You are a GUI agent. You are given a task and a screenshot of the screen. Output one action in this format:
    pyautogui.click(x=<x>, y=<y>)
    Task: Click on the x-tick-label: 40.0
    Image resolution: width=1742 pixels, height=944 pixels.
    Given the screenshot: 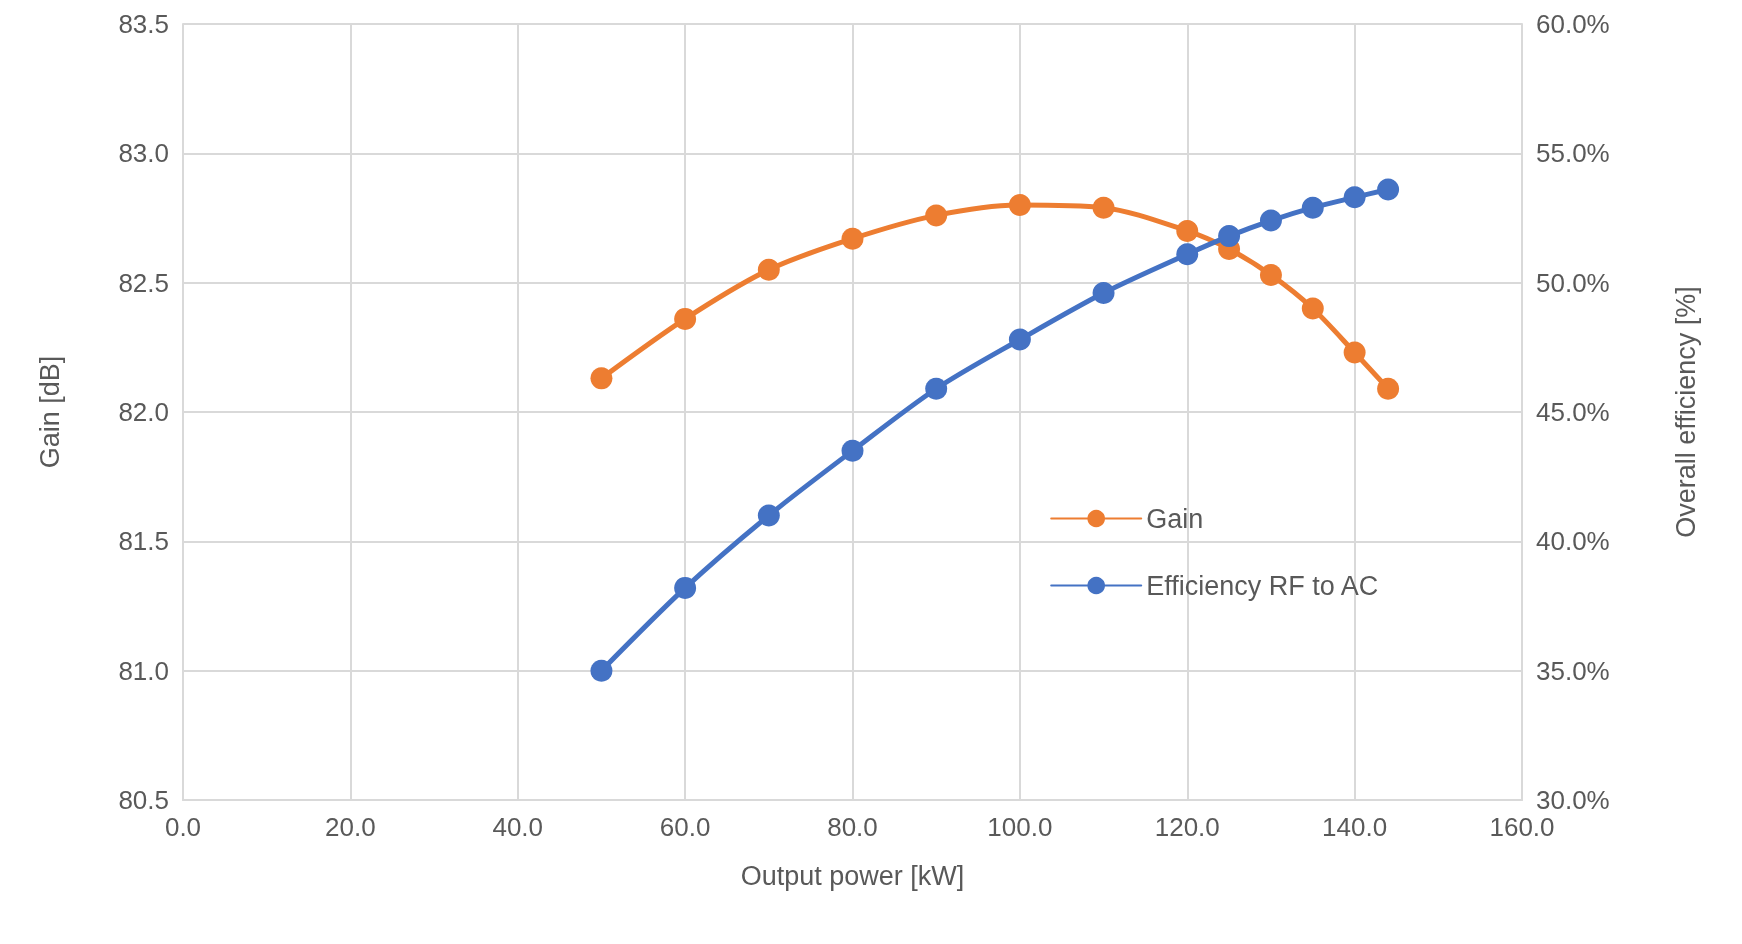 What is the action you would take?
    pyautogui.click(x=518, y=827)
    